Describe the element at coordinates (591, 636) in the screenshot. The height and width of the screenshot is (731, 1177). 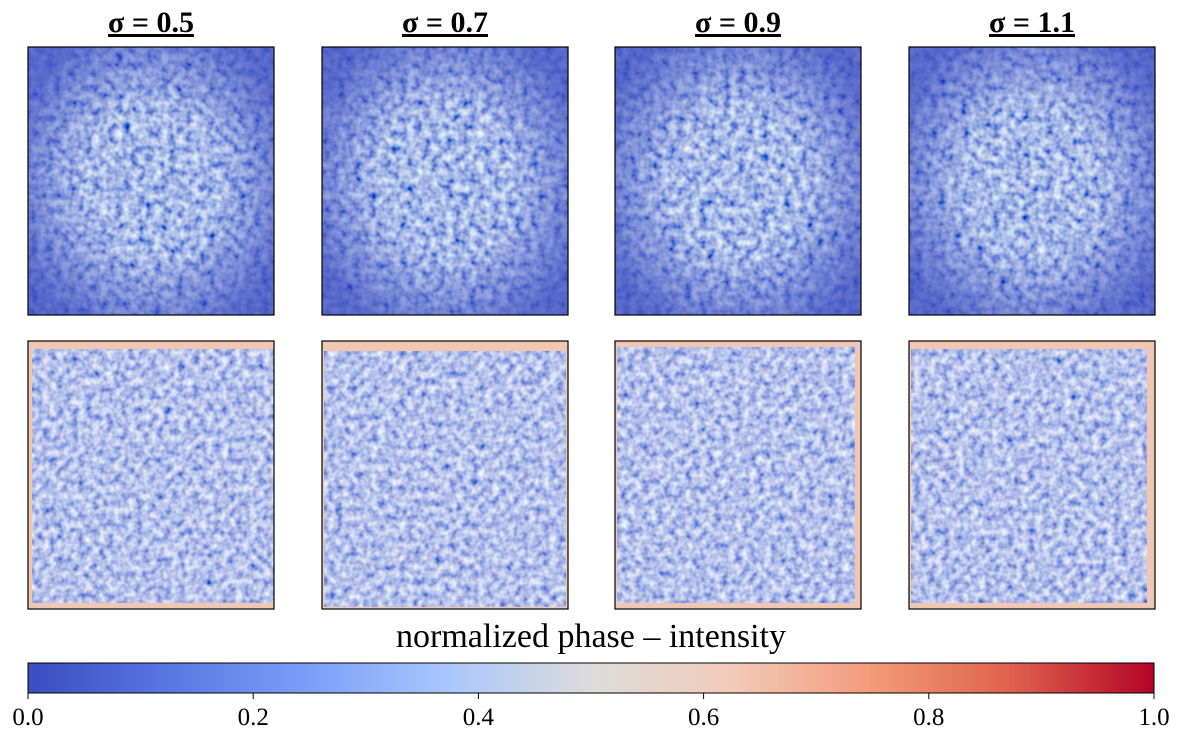
I see `colorbar-label: normalized phase – intensity` at that location.